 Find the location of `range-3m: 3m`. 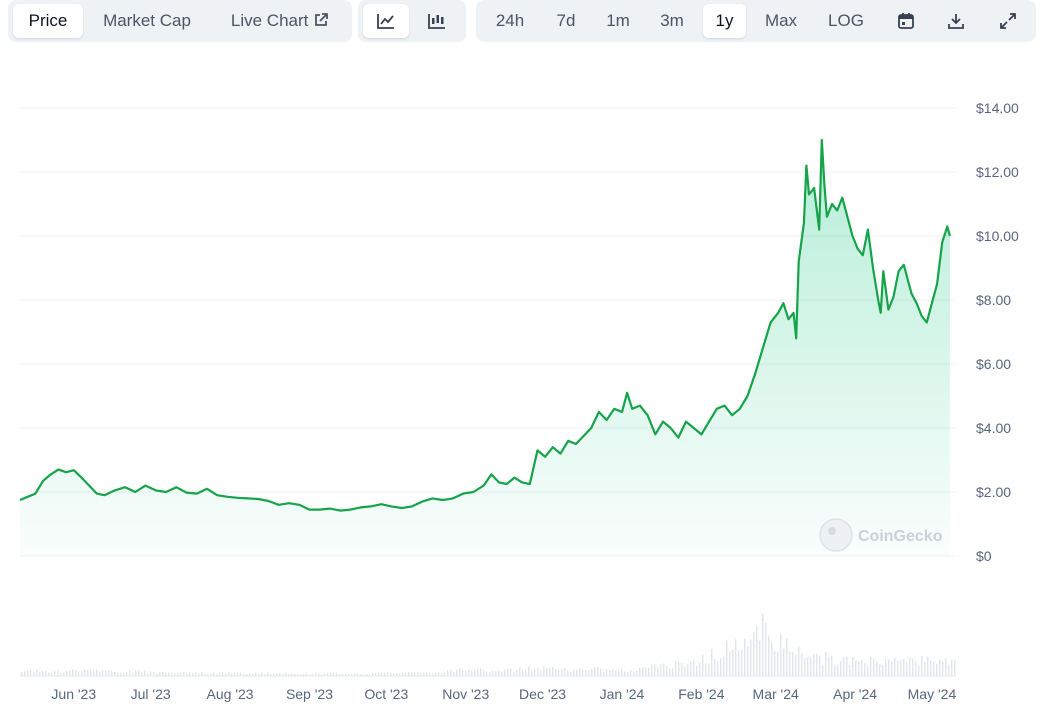

range-3m: 3m is located at coordinates (672, 21).